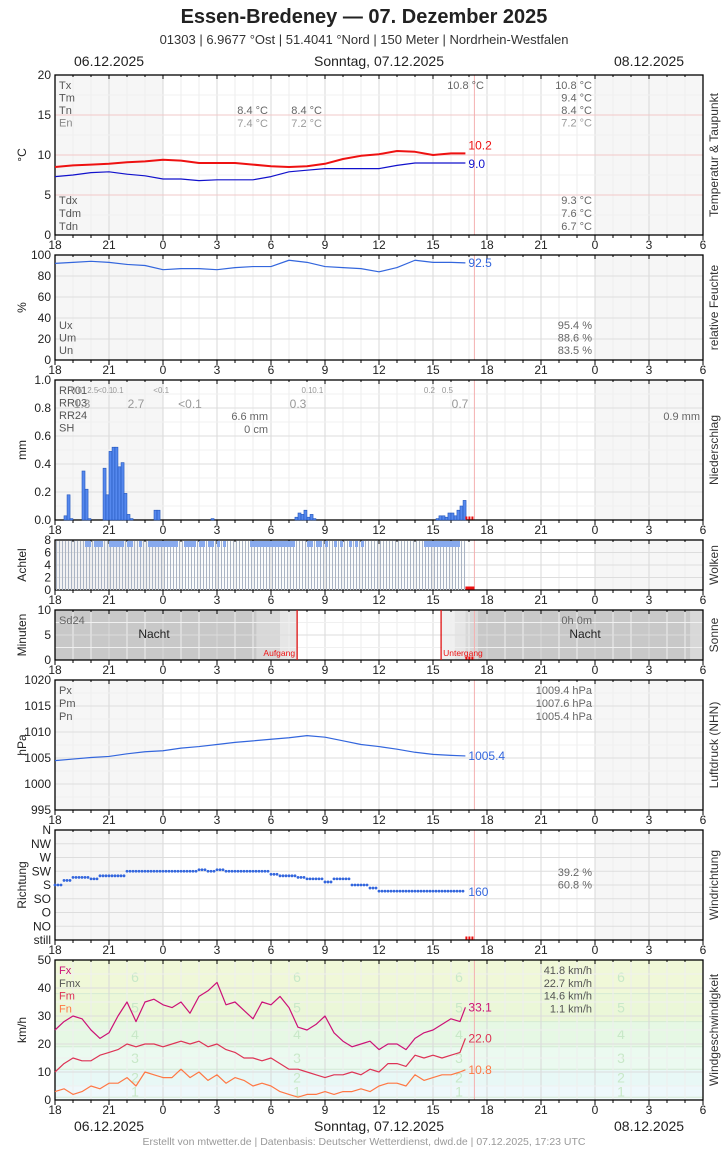  Describe the element at coordinates (480, 1070) in the screenshot. I see `svg-text: 10.8` at that location.